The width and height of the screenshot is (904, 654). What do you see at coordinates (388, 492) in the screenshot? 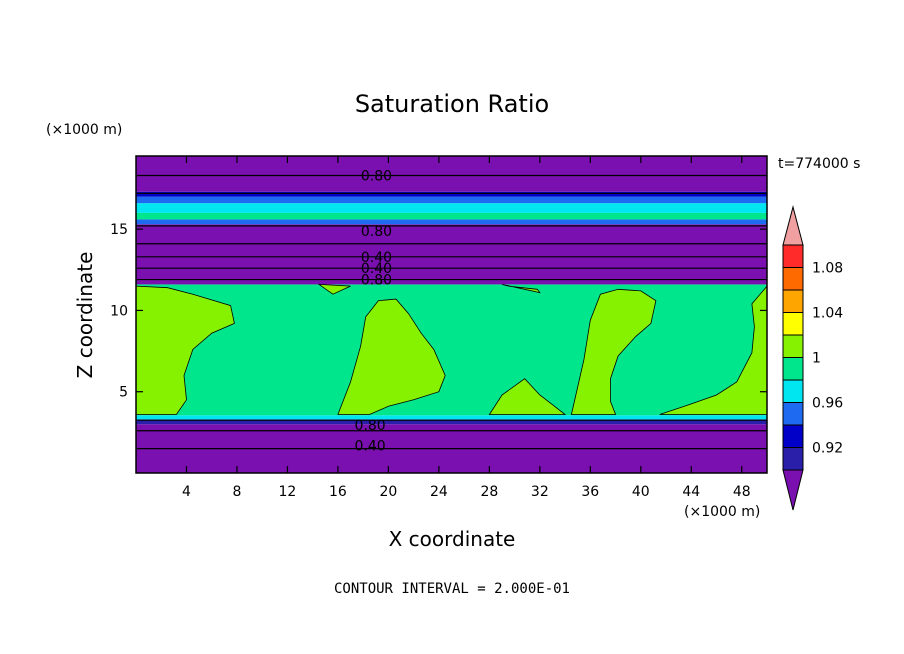
I see `x-tick-label: 20` at bounding box center [388, 492].